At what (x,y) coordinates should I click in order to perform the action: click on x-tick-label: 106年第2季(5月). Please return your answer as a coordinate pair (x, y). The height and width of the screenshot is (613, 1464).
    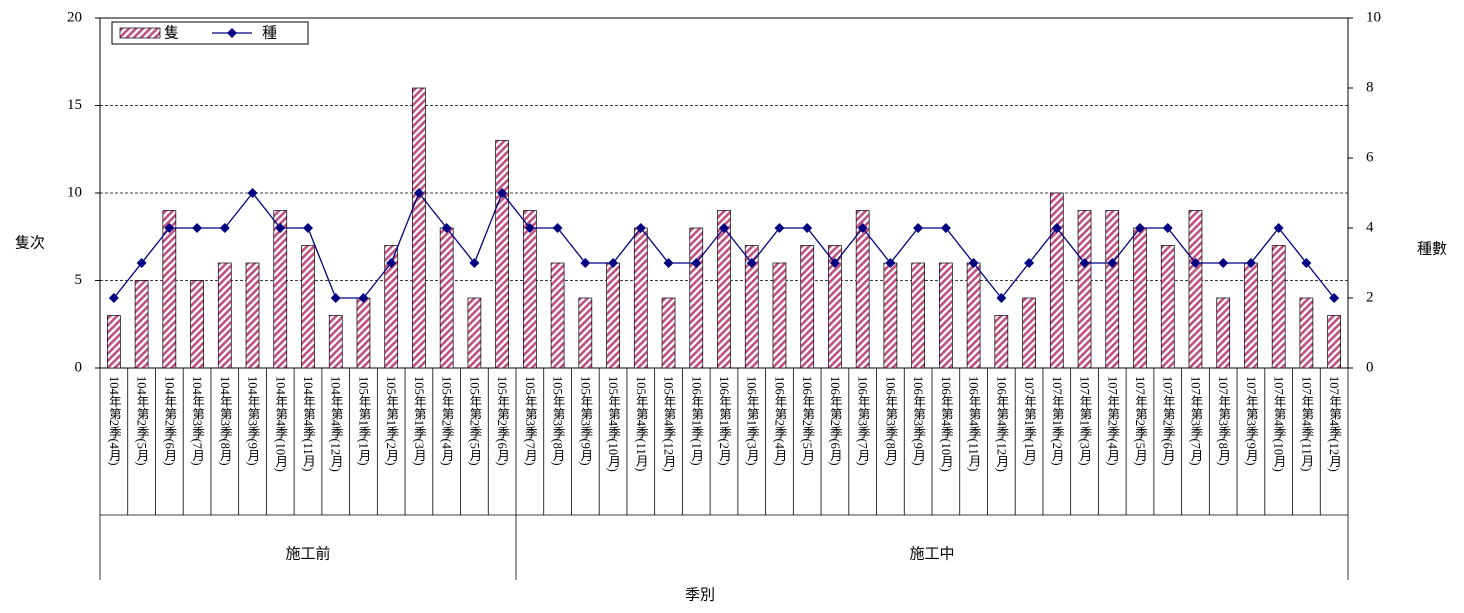
    Looking at the image, I should click on (807, 421).